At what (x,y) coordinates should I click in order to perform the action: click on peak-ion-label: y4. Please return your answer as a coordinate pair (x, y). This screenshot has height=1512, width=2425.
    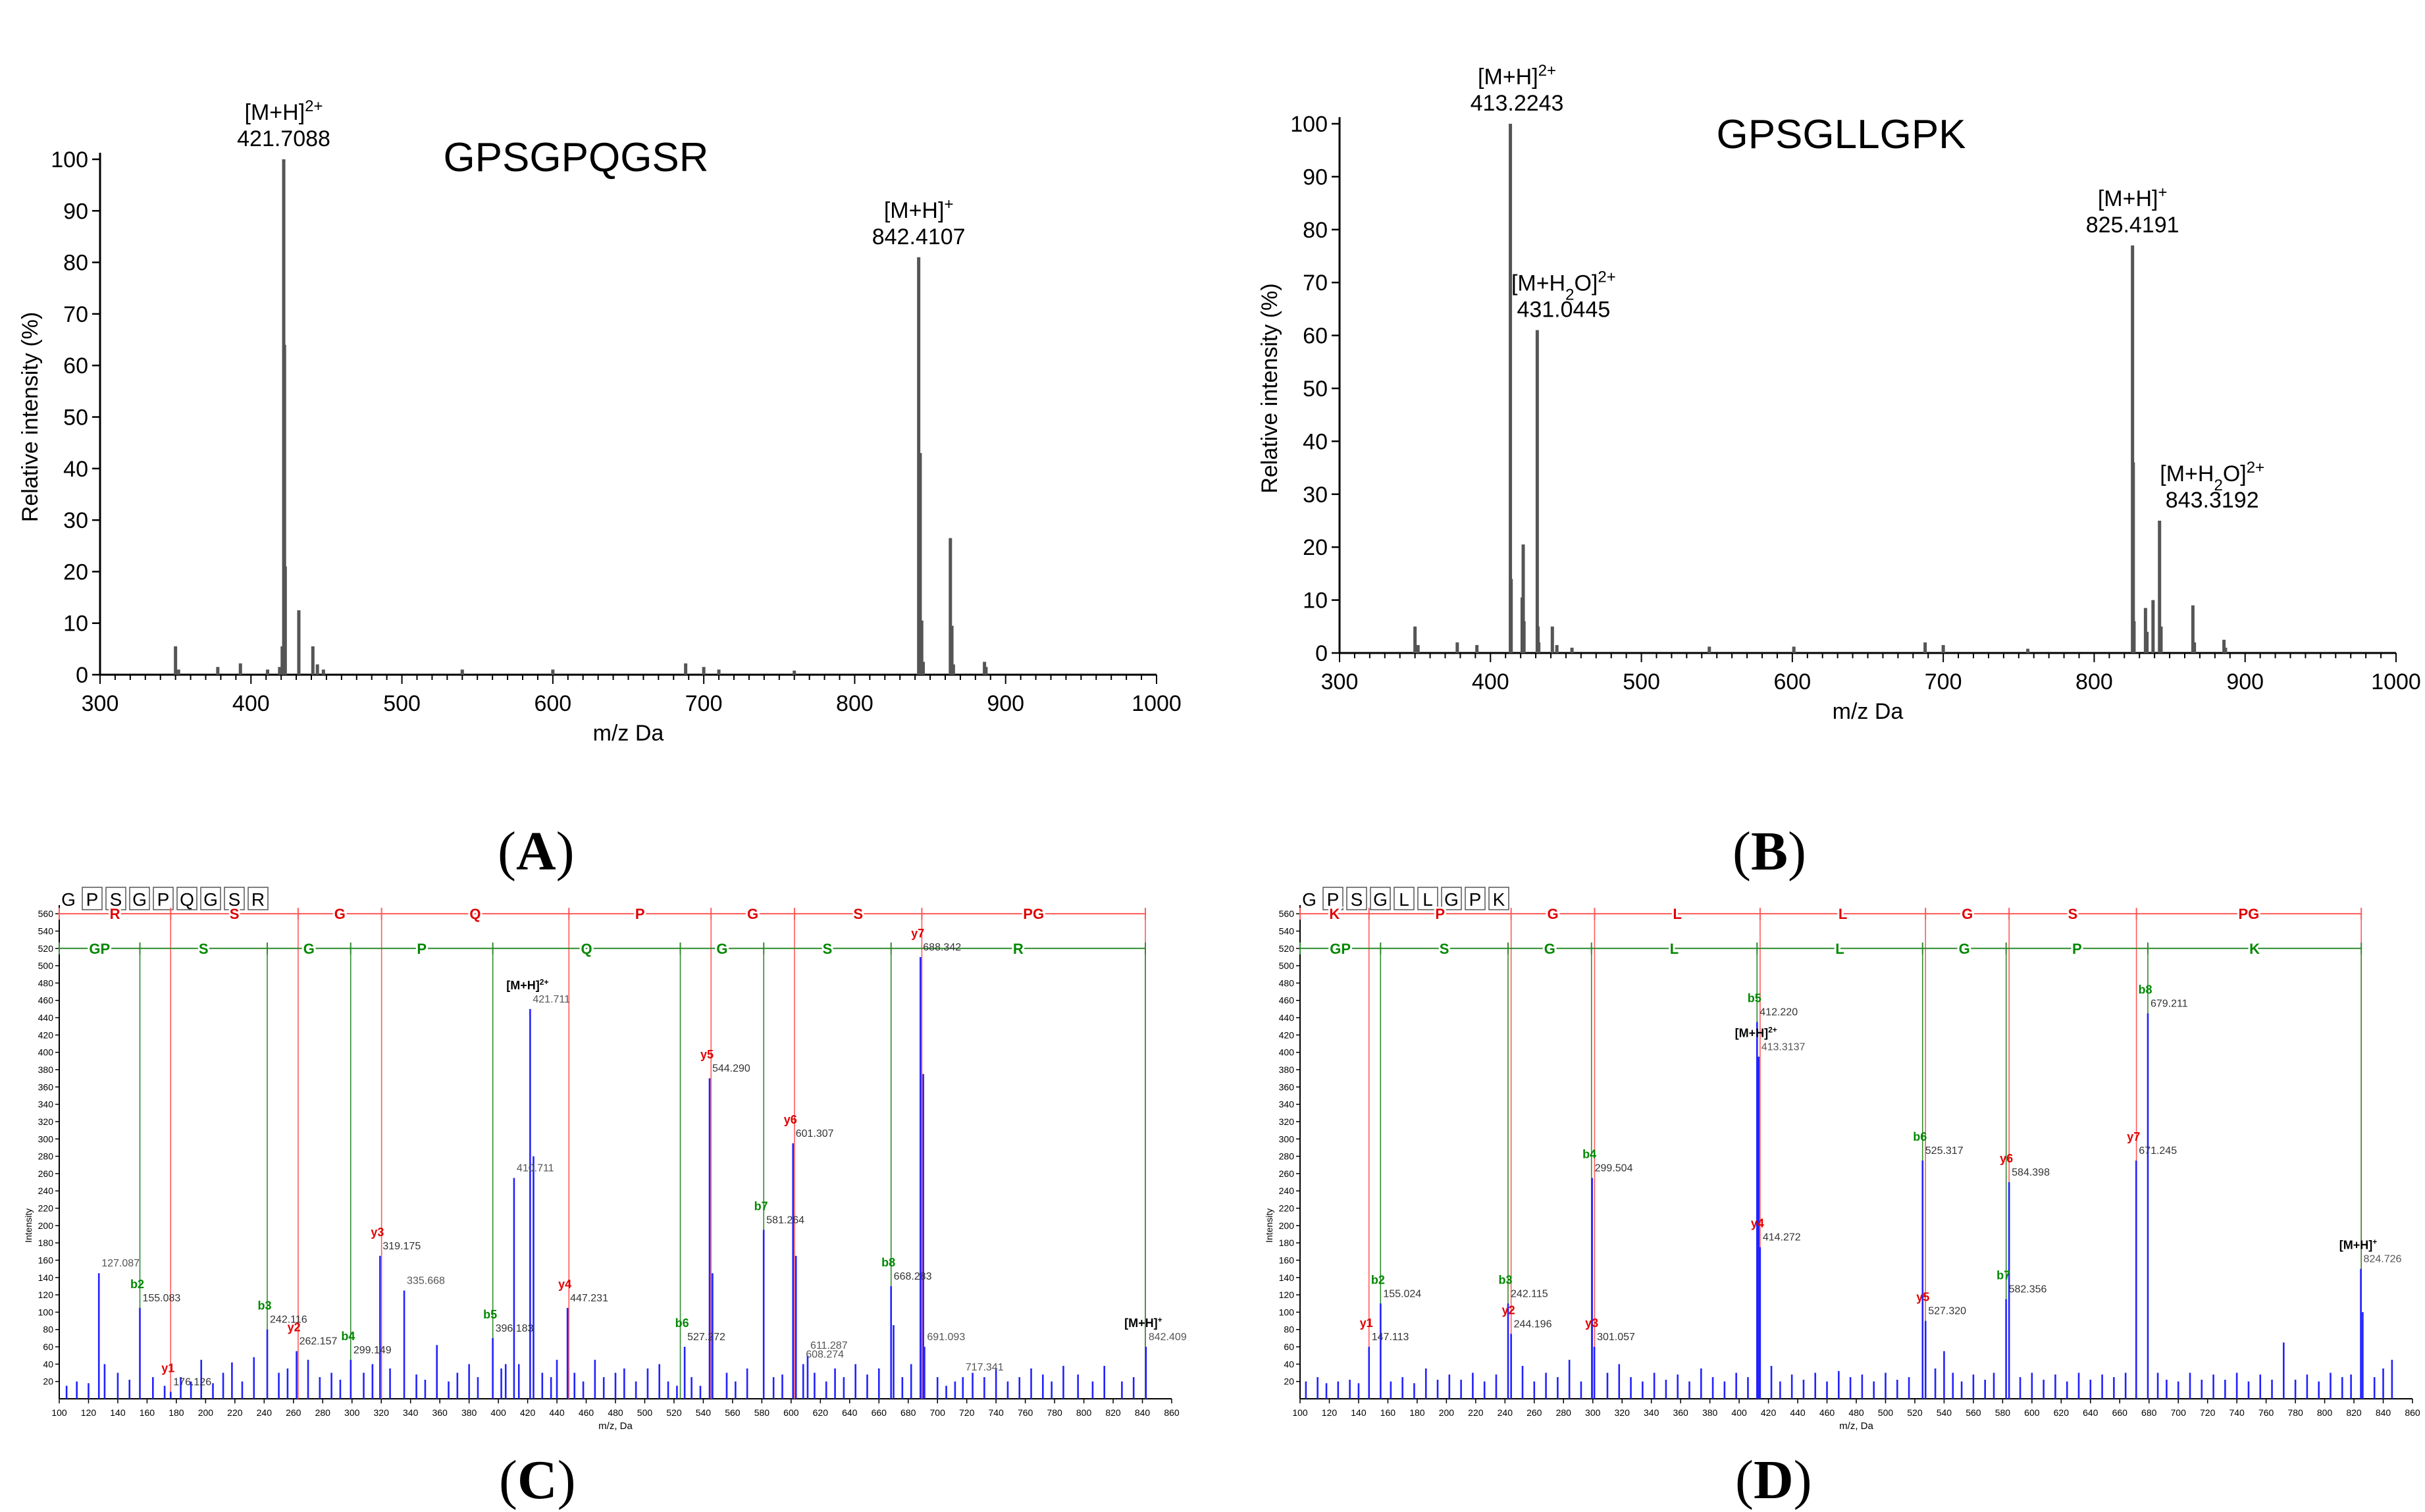
    Looking at the image, I should click on (1757, 1223).